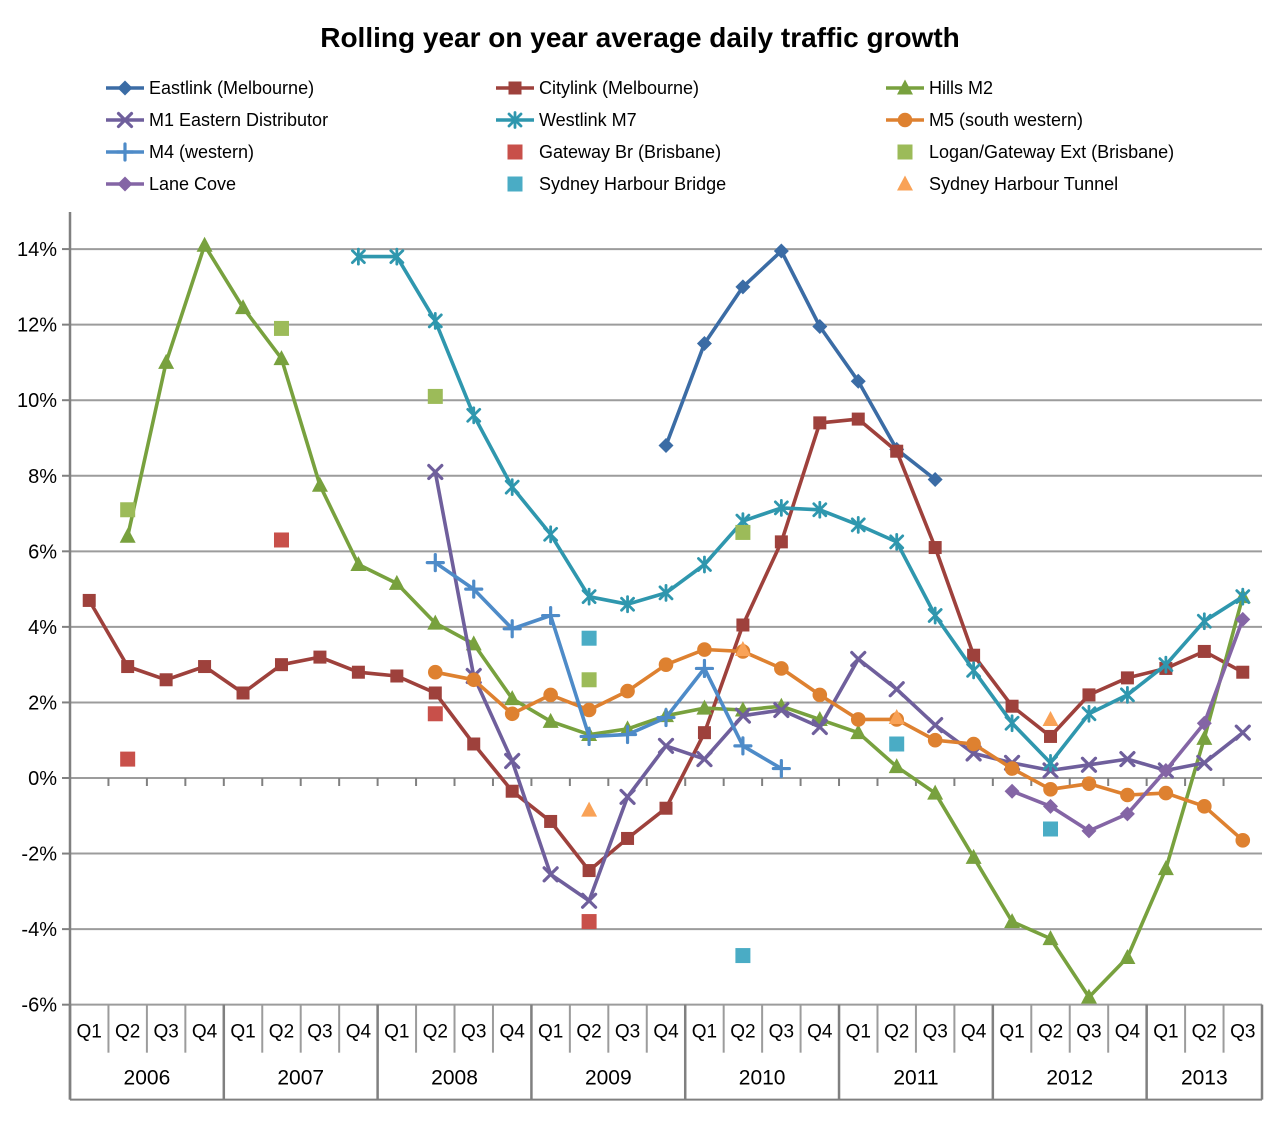 The image size is (1280, 1129). I want to click on year-label: 2009, so click(608, 1078).